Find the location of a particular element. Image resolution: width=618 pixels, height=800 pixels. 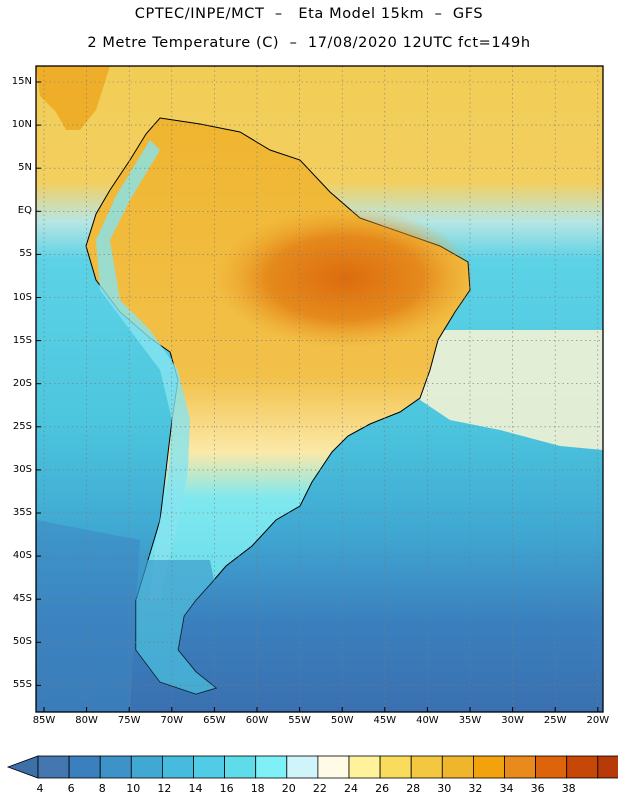

latitude-label: 20S is located at coordinates (22, 383).